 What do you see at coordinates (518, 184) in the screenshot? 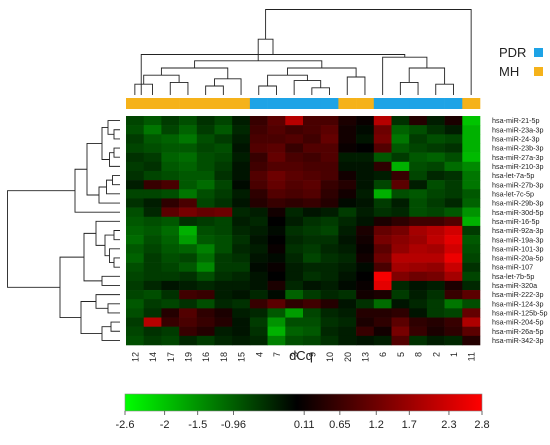
I see `row-label: hsa-miR-27b-3p` at bounding box center [518, 184].